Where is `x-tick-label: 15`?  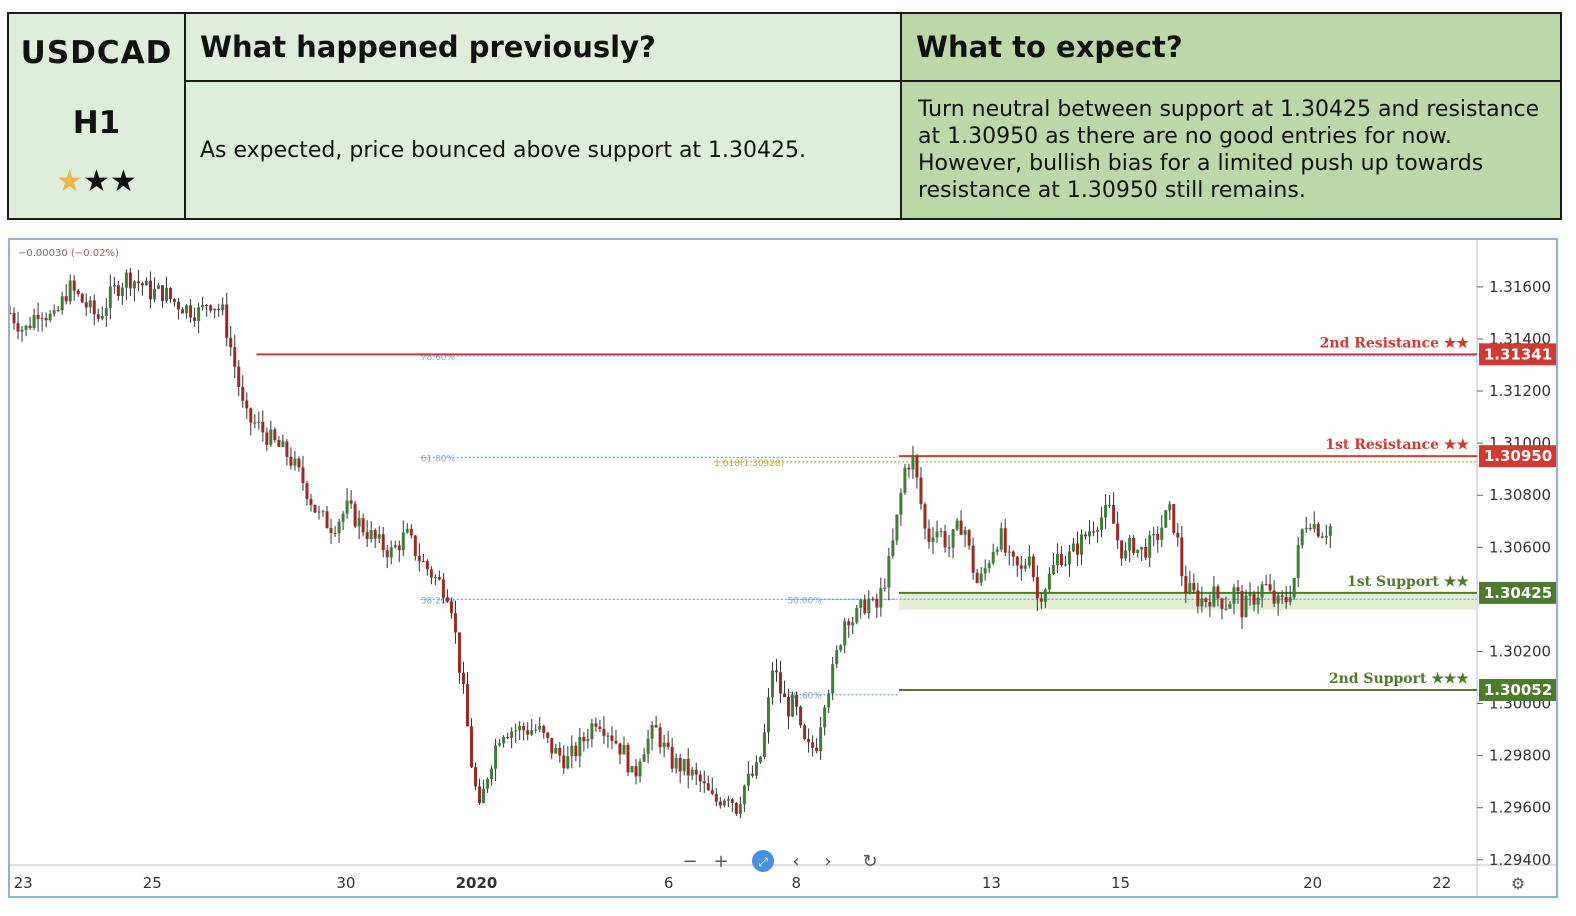 x-tick-label: 15 is located at coordinates (1120, 883).